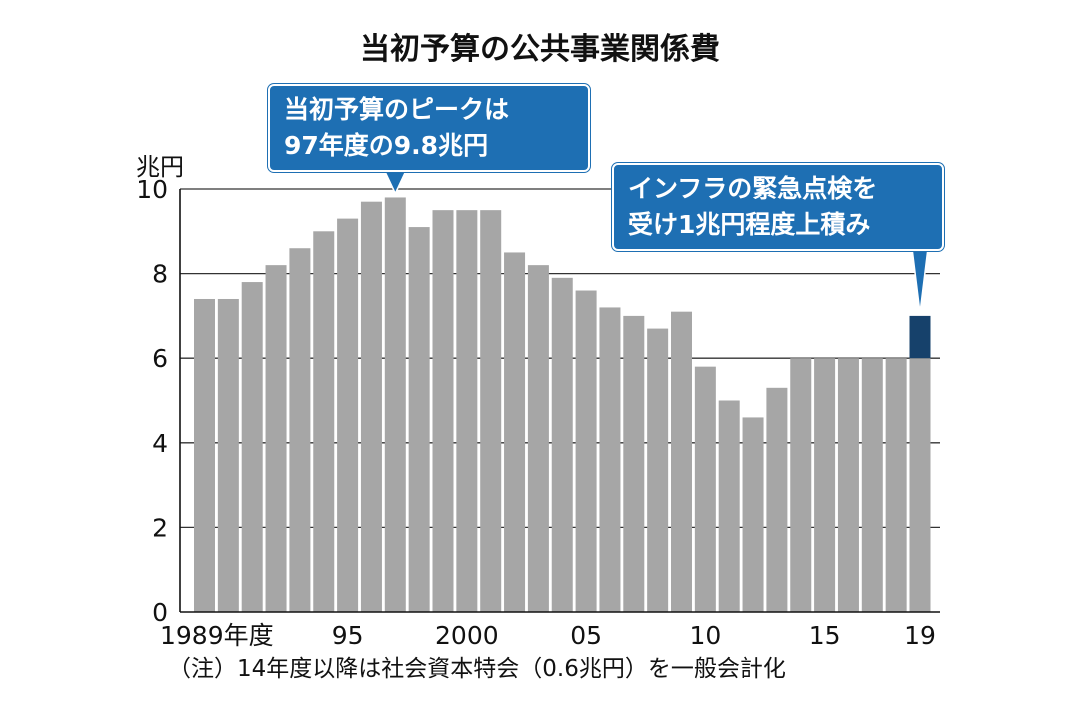  What do you see at coordinates (749, 224) in the screenshot?
I see `callout-infra-line-2: 受け1兆円程度上積み` at bounding box center [749, 224].